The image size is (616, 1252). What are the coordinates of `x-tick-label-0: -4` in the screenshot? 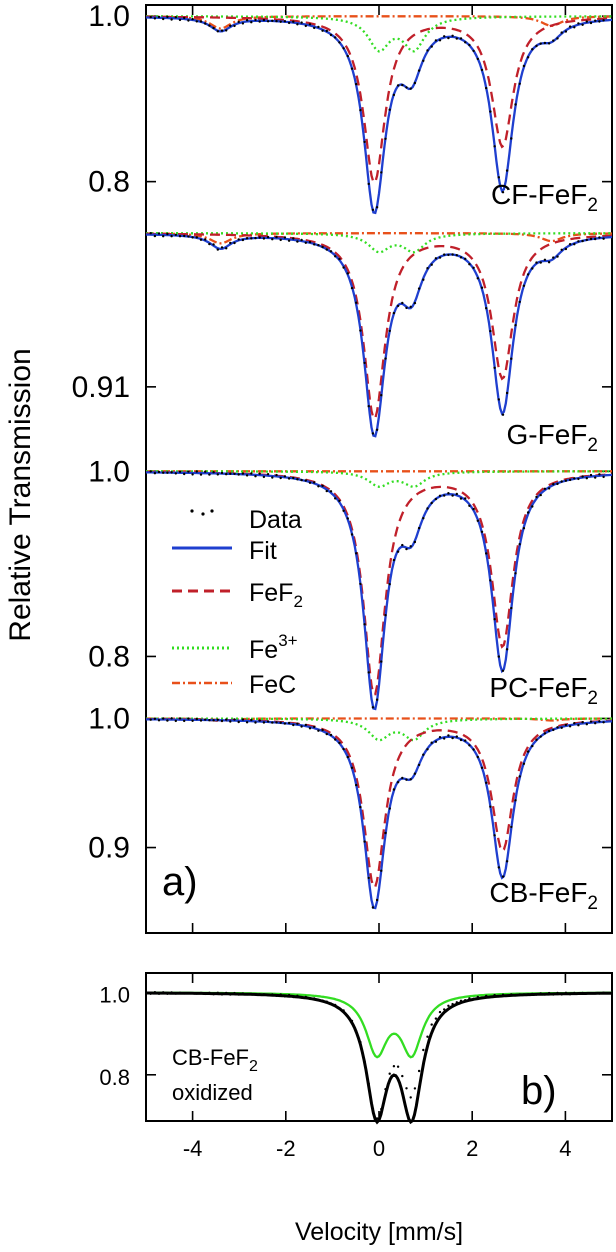 It's located at (193, 1148).